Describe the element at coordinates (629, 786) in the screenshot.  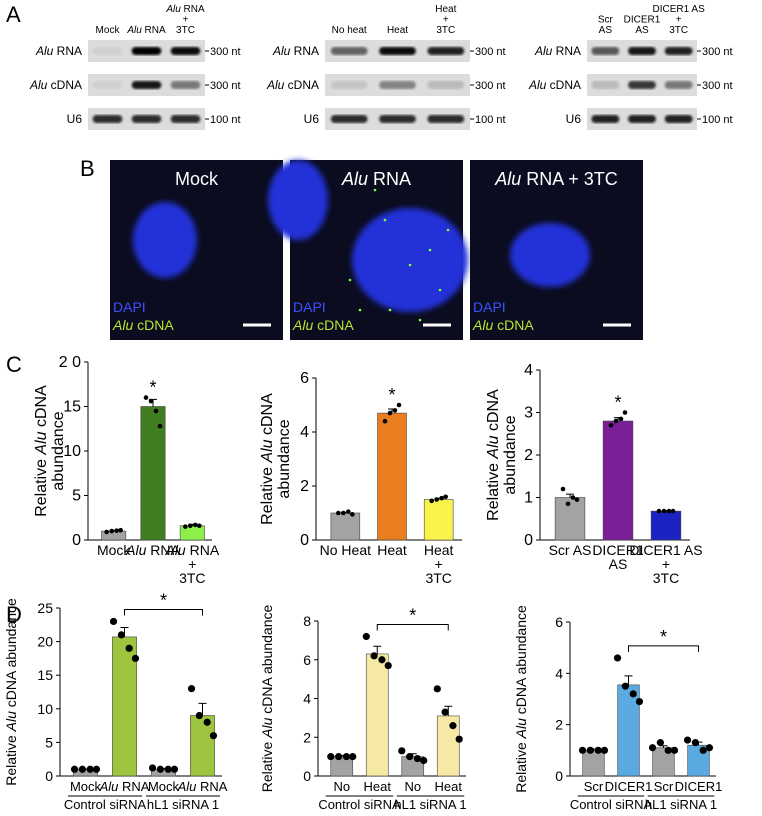
I see `x-tick-label: DICER1` at that location.